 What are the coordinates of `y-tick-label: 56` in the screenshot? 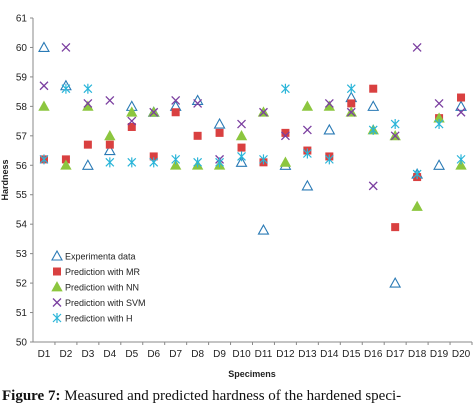 It's located at (22, 166).